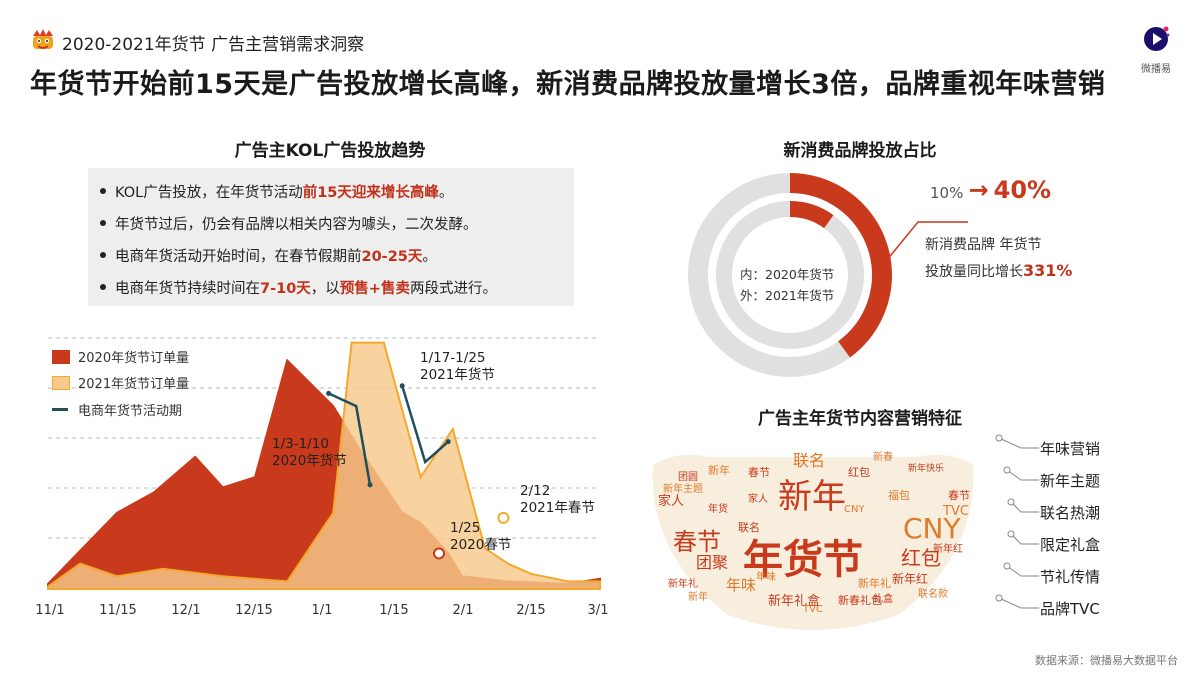 This screenshot has width=1200, height=675. I want to click on donut-title: 新消费品牌投放占比, so click(860, 151).